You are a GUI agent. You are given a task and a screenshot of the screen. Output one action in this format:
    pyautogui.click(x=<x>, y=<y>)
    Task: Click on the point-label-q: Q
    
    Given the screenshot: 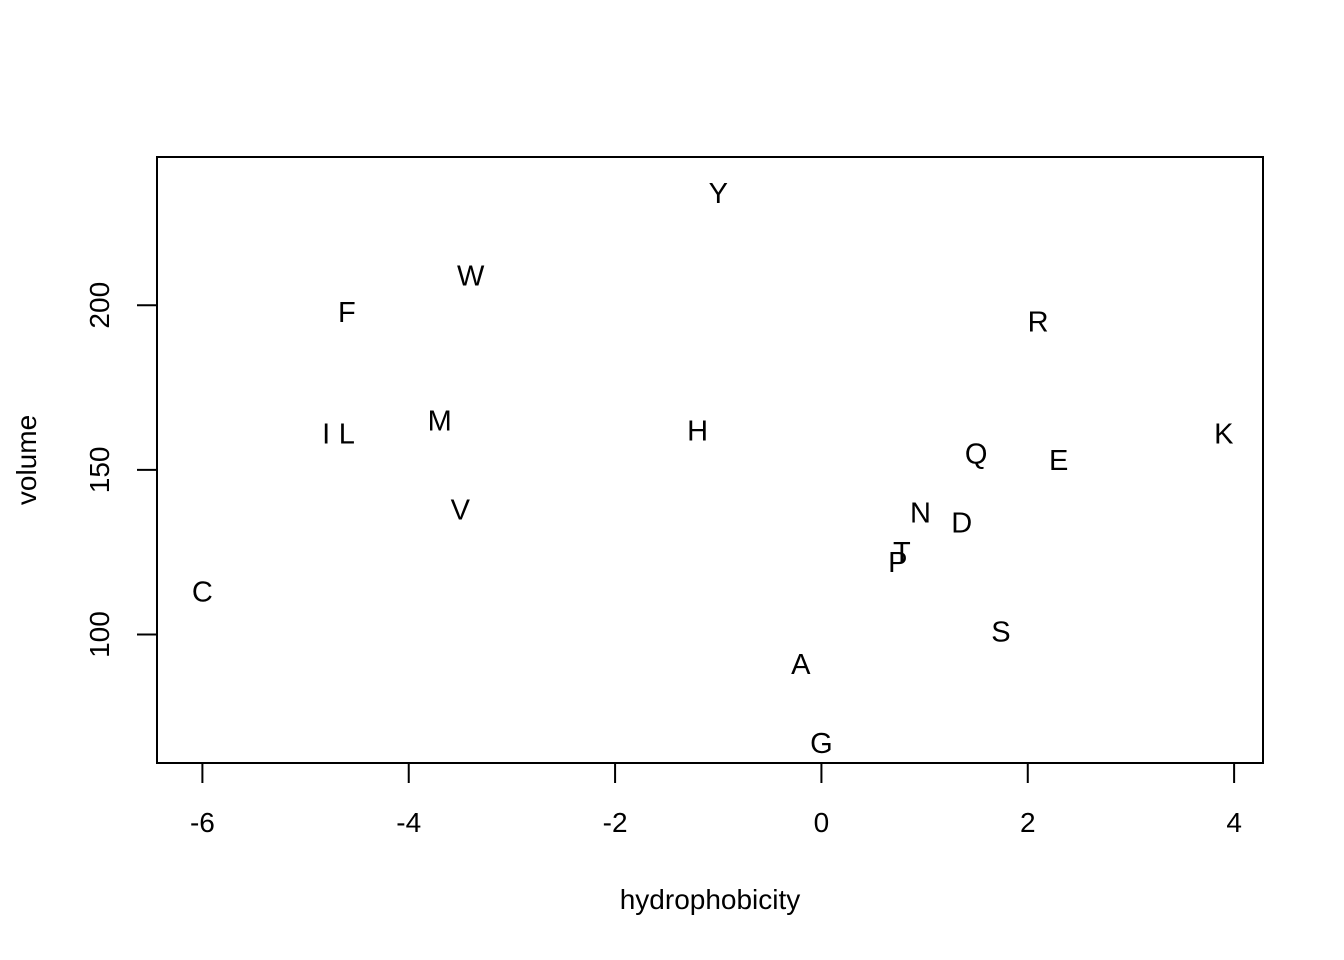 What is the action you would take?
    pyautogui.click(x=976, y=454)
    